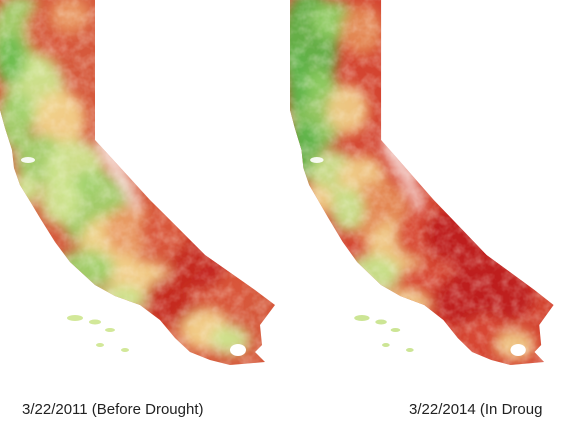  What do you see at coordinates (476, 409) in the screenshot?
I see `caption-2014: 3/22/2014 (In Droug` at bounding box center [476, 409].